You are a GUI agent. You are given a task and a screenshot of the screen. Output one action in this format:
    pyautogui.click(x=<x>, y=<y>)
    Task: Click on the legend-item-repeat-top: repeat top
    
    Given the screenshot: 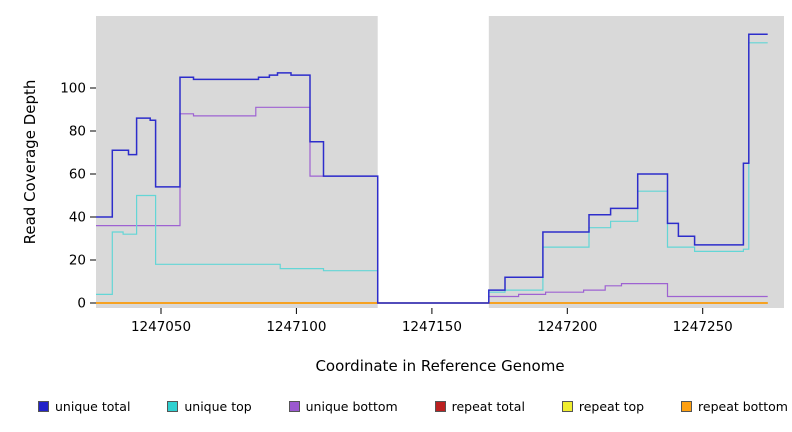 What is the action you would take?
    pyautogui.click(x=603, y=406)
    